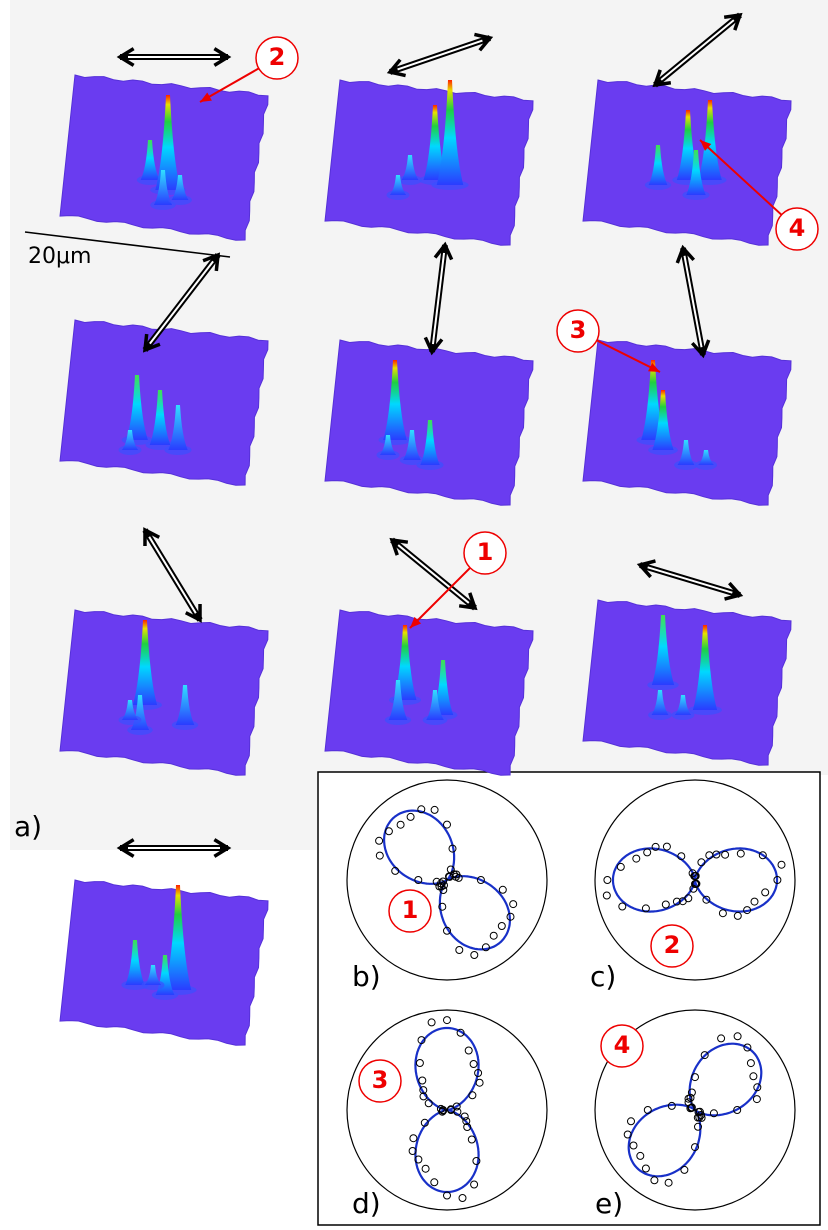 The image size is (828, 1230). I want to click on panel-a-background, so click(163, 812).